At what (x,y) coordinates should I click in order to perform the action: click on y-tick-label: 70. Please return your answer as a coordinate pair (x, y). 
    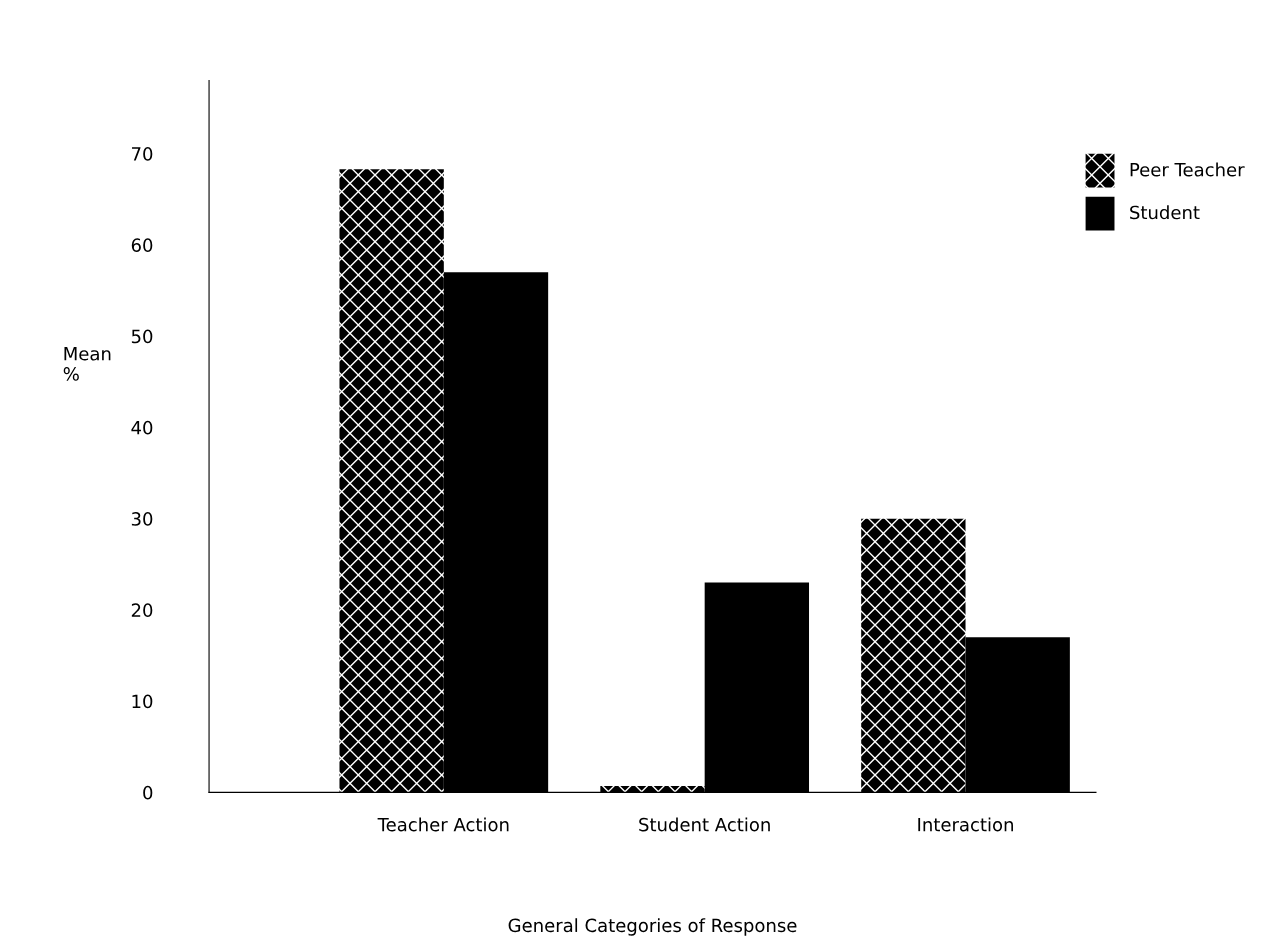
    Looking at the image, I should click on (142, 154).